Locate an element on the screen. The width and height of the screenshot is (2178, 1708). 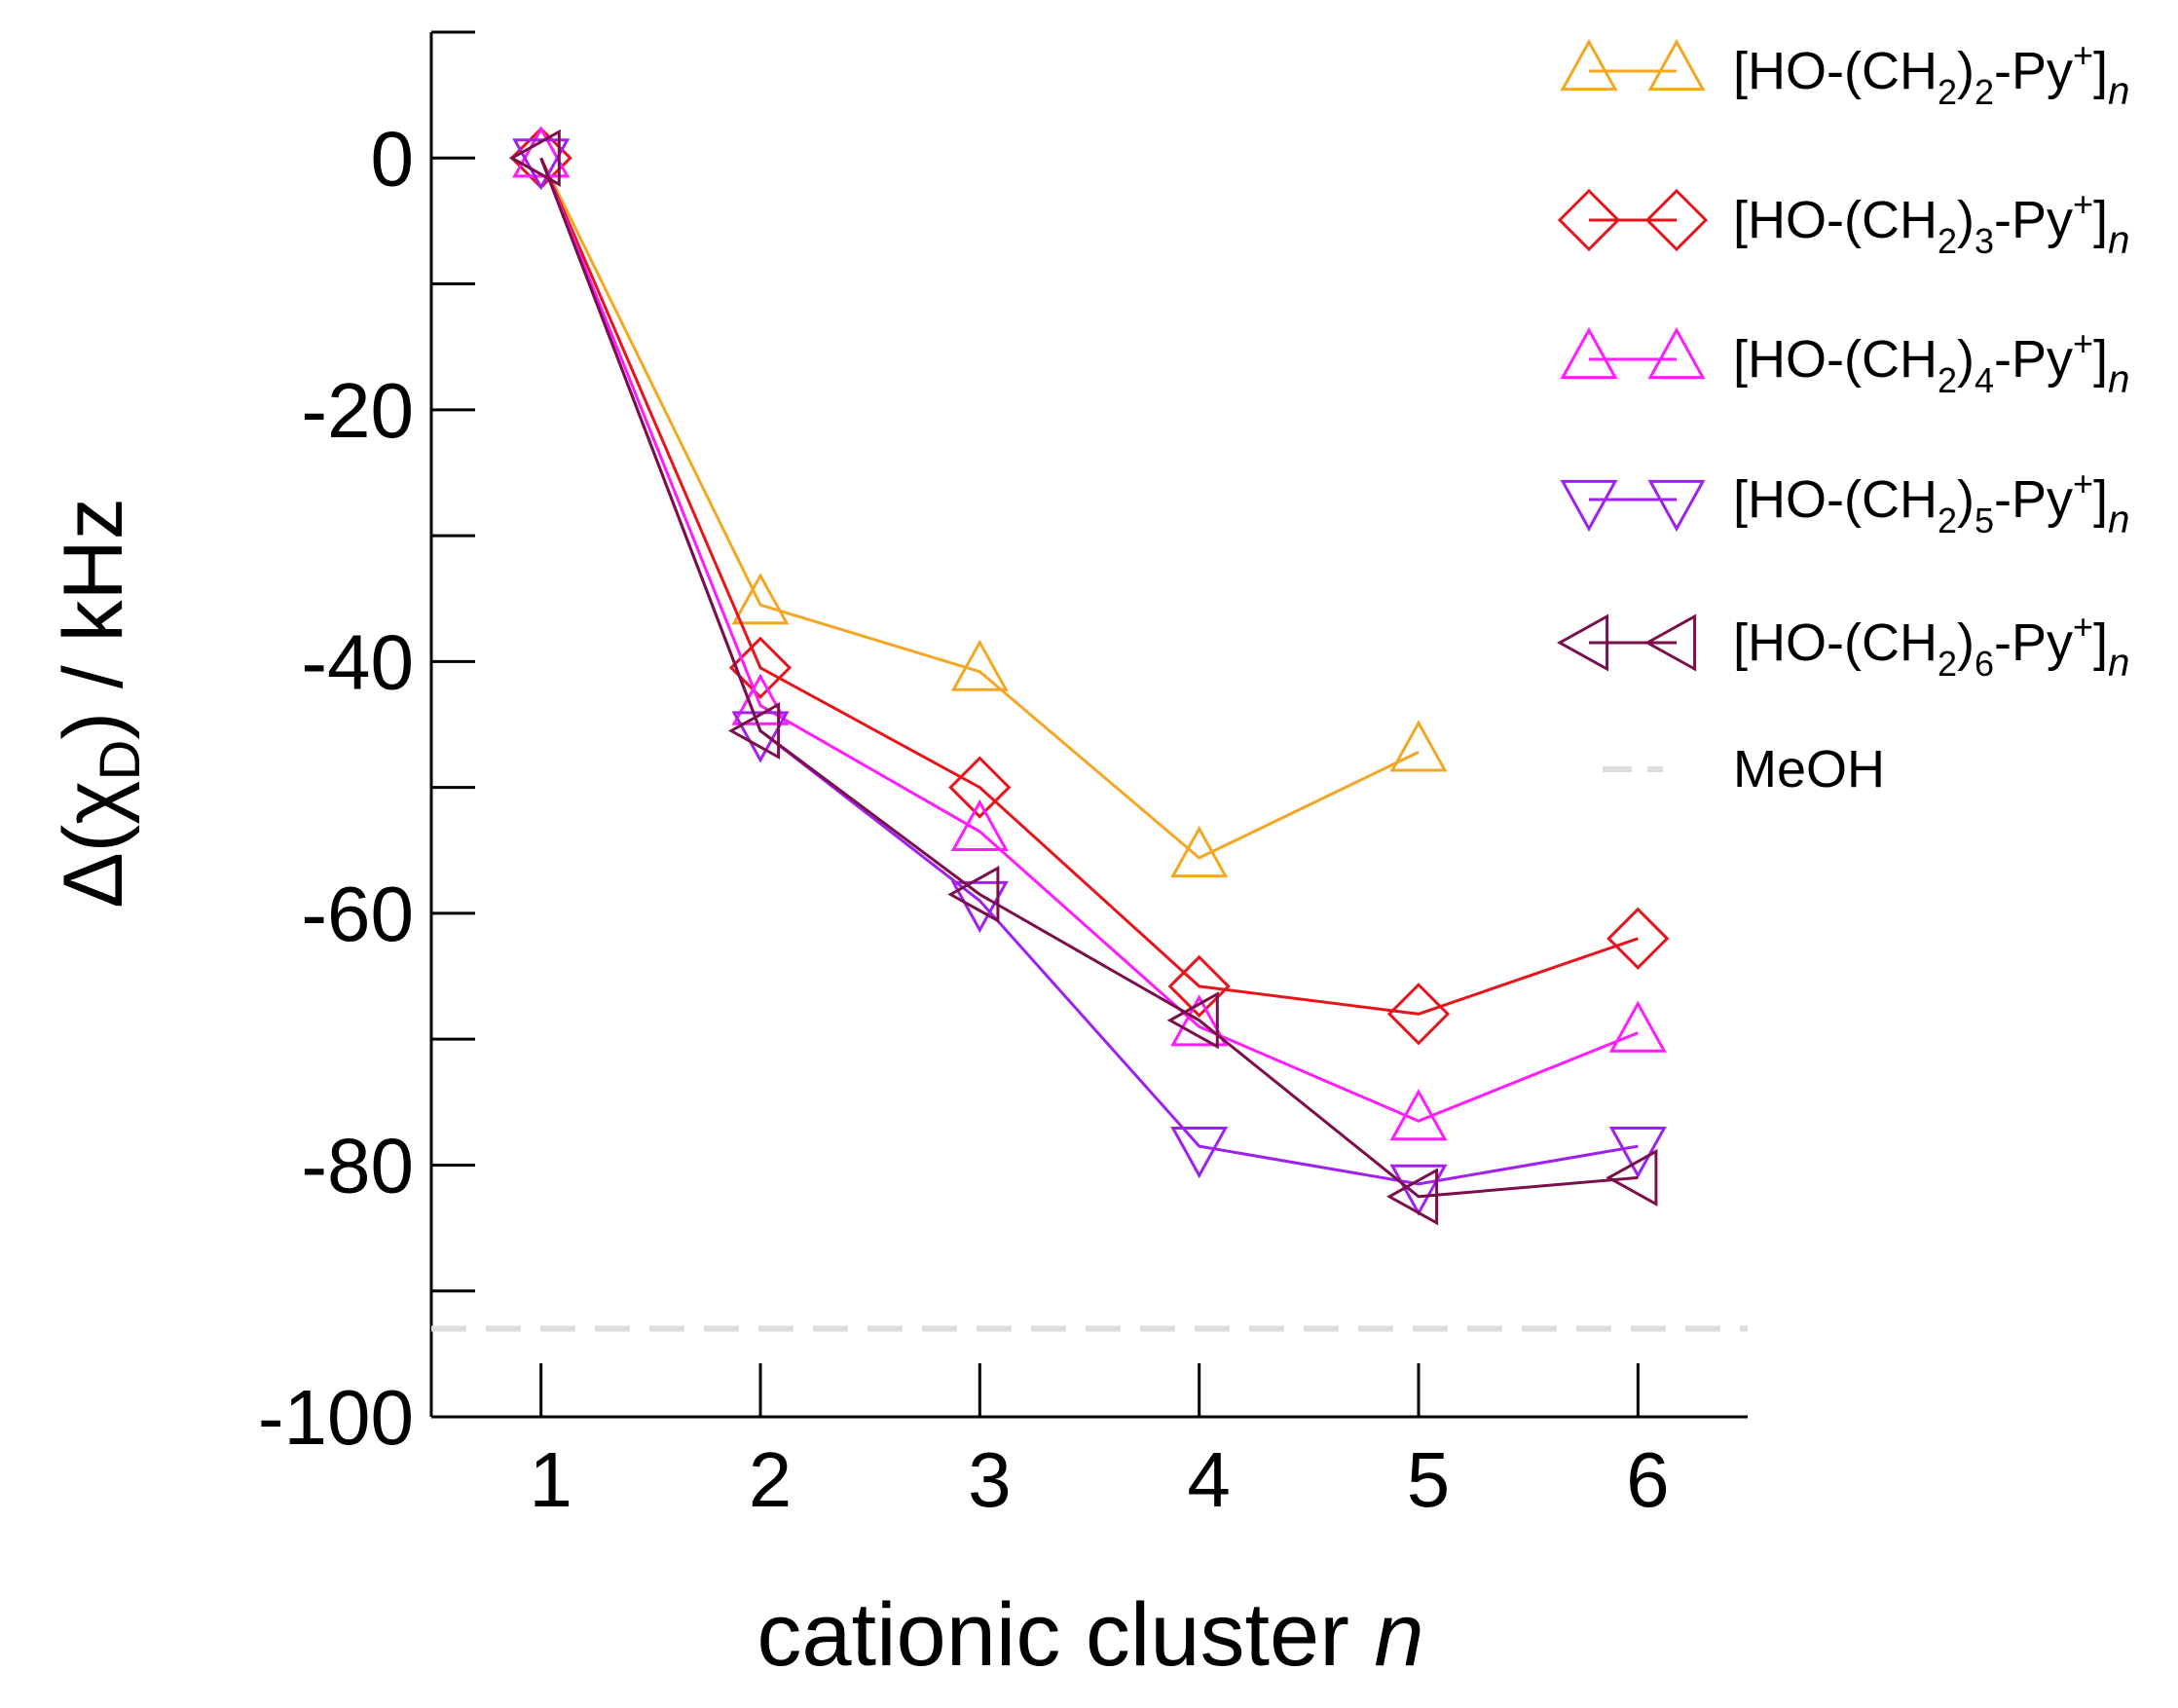
legend-entry-2: [HO-(CH2)3-Py+]n is located at coordinates (1843, 223).